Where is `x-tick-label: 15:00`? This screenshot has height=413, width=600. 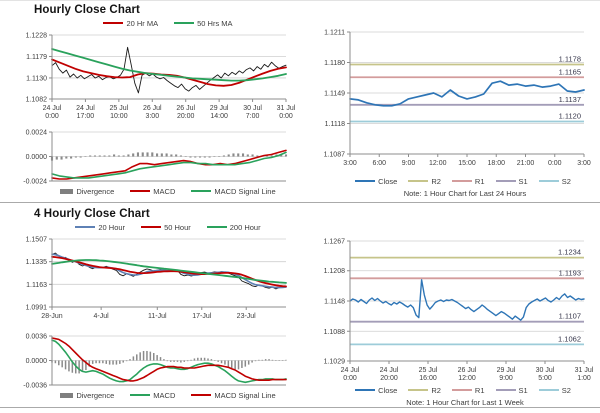
x-tick-label: 15:00 is located at coordinates (467, 163).